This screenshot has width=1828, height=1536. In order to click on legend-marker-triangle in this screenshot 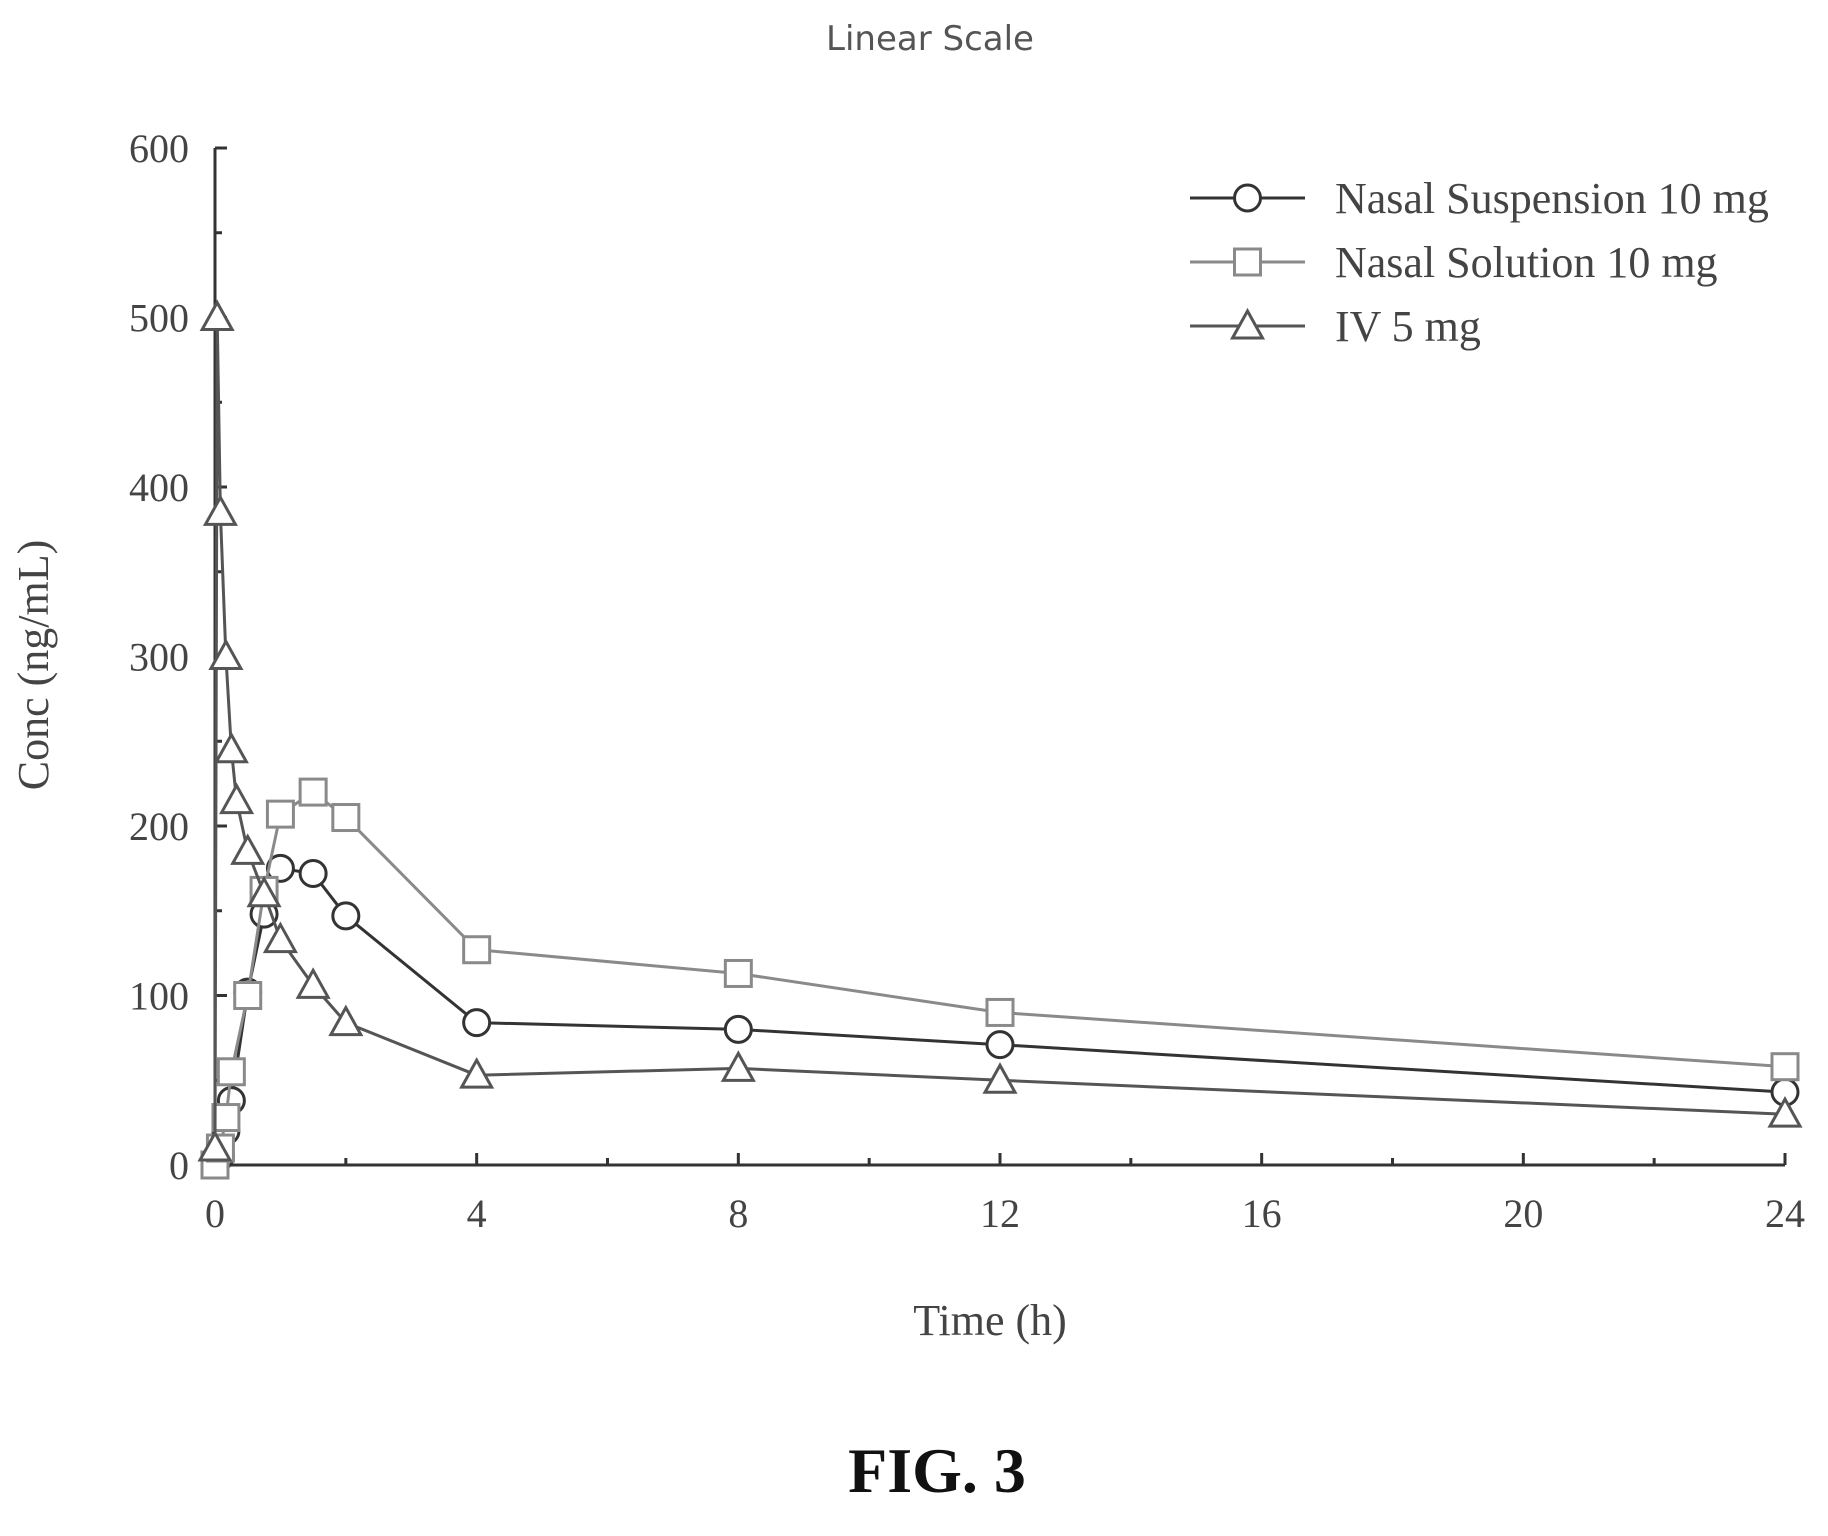, I will do `click(1247, 323)`.